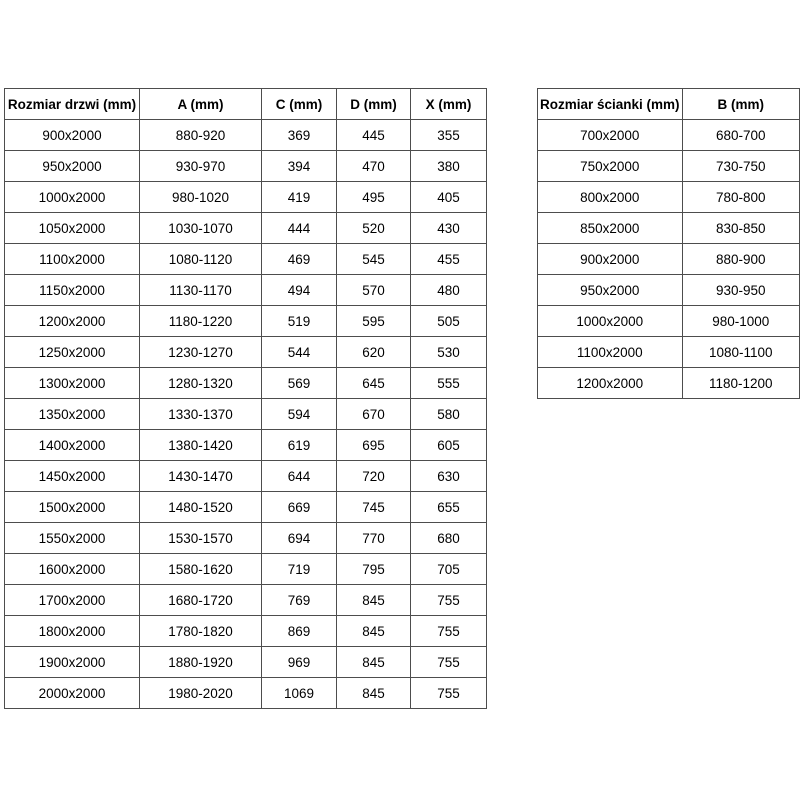 This screenshot has height=800, width=800. What do you see at coordinates (245, 290) in the screenshot?
I see `table-row: 1150x2000 1130-1170 494 570 480` at bounding box center [245, 290].